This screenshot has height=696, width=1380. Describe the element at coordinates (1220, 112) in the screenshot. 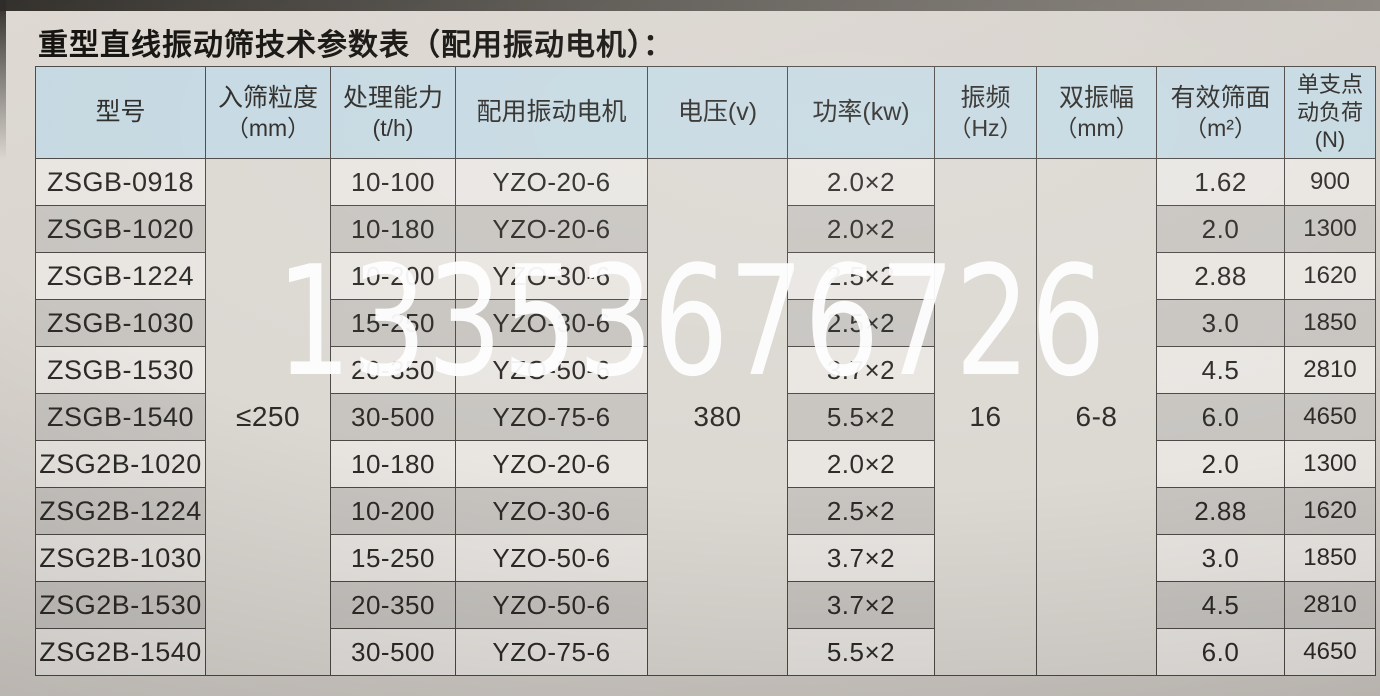

I see `col-header-area: 有效筛面 （m²）` at that location.